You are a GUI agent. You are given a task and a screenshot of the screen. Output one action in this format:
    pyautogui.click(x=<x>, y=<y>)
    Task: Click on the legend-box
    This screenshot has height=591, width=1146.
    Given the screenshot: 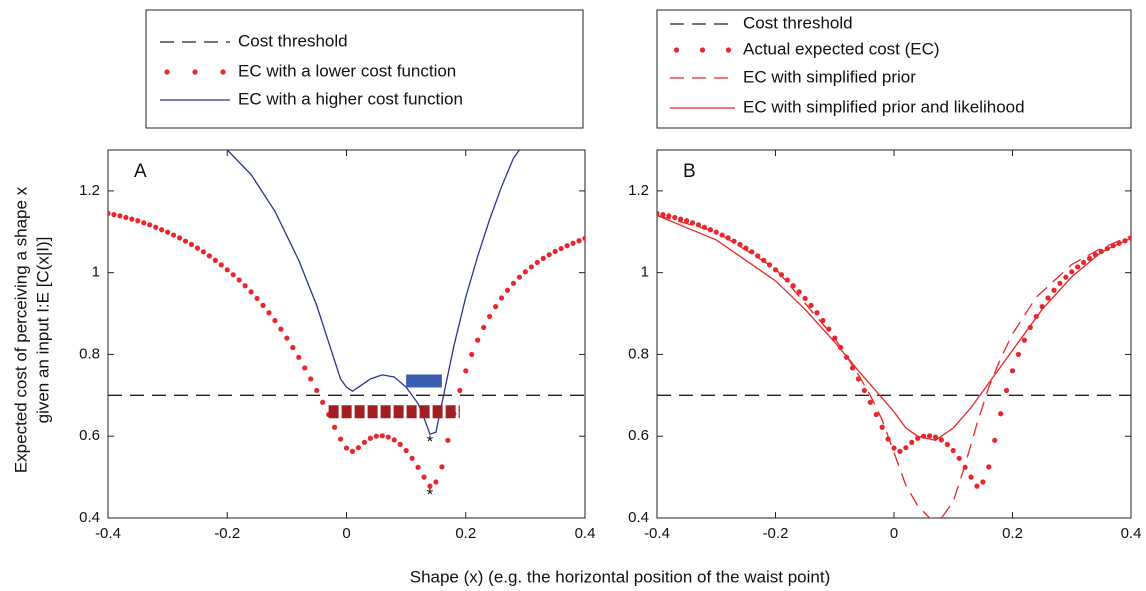 What is the action you would take?
    pyautogui.click(x=364, y=69)
    